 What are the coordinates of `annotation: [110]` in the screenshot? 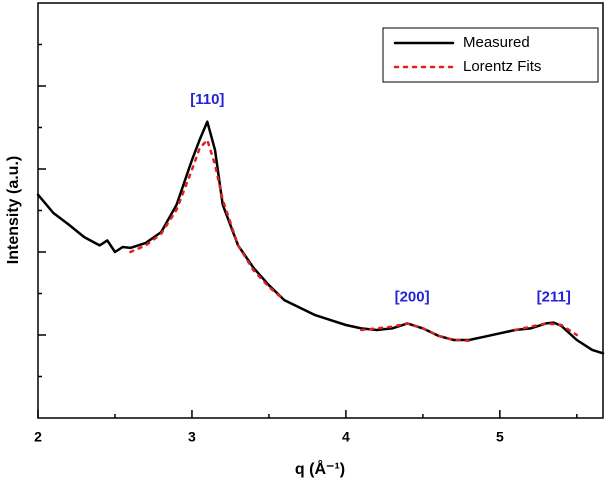 It's located at (207, 99).